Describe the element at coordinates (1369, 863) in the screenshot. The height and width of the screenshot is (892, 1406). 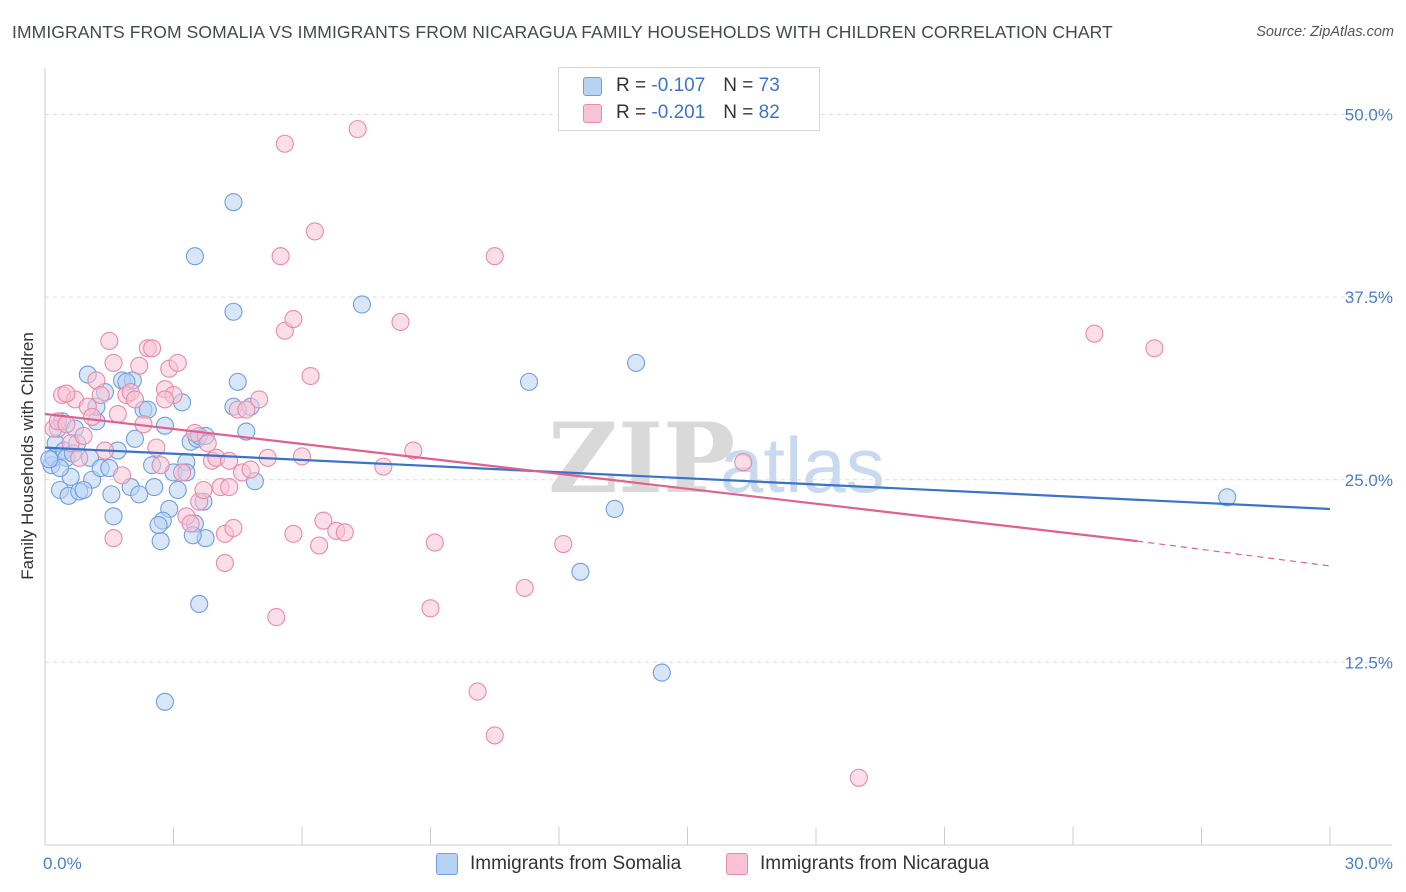
I see `x-tick-label: 30.0%` at that location.